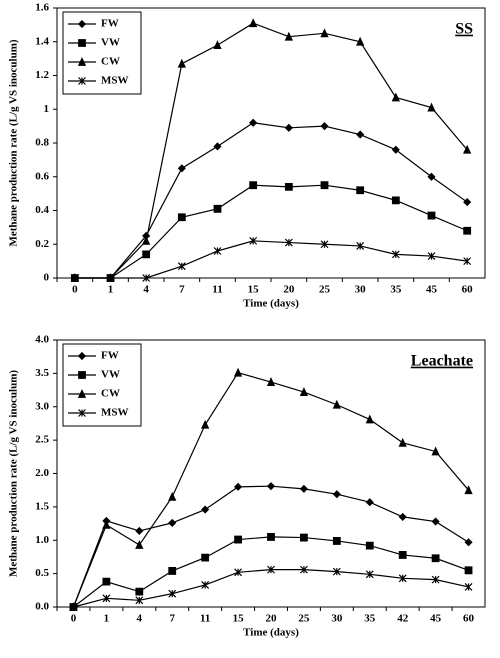  I want to click on x-tick-label: 25, so click(325, 290).